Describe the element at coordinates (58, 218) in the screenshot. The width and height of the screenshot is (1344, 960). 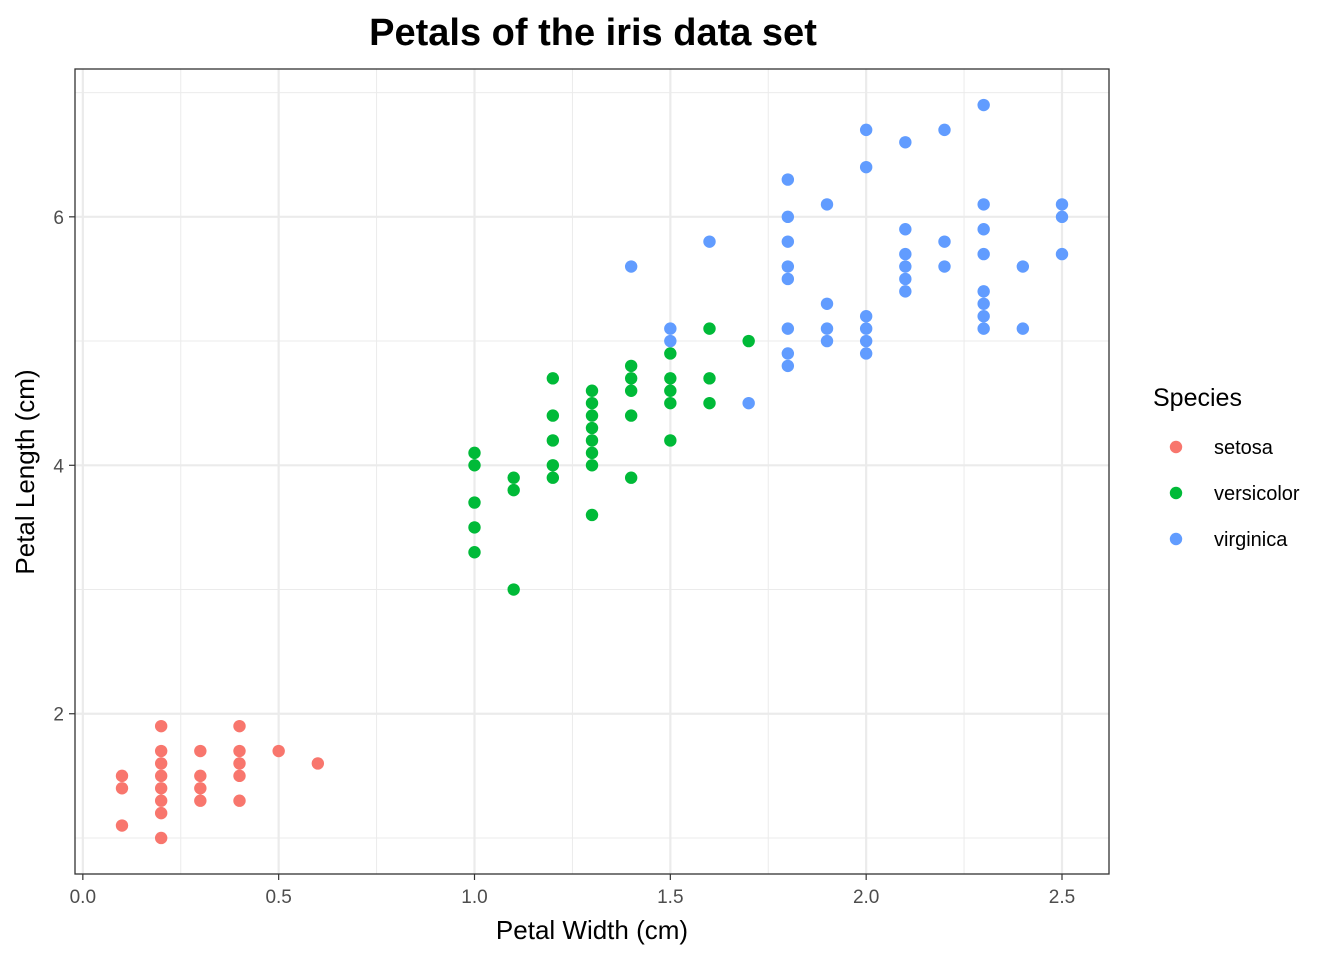
I see `y-tick-label: 6` at that location.